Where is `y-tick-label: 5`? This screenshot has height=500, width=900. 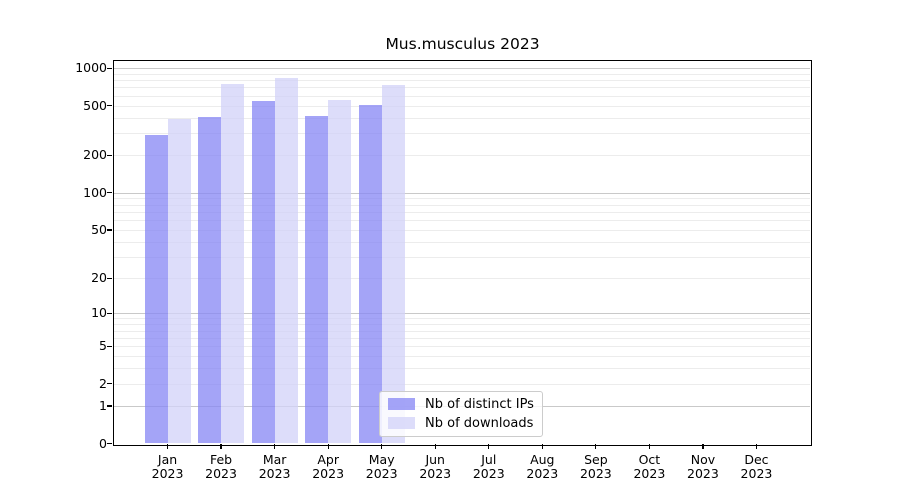 y-tick-label: 5 is located at coordinates (103, 346).